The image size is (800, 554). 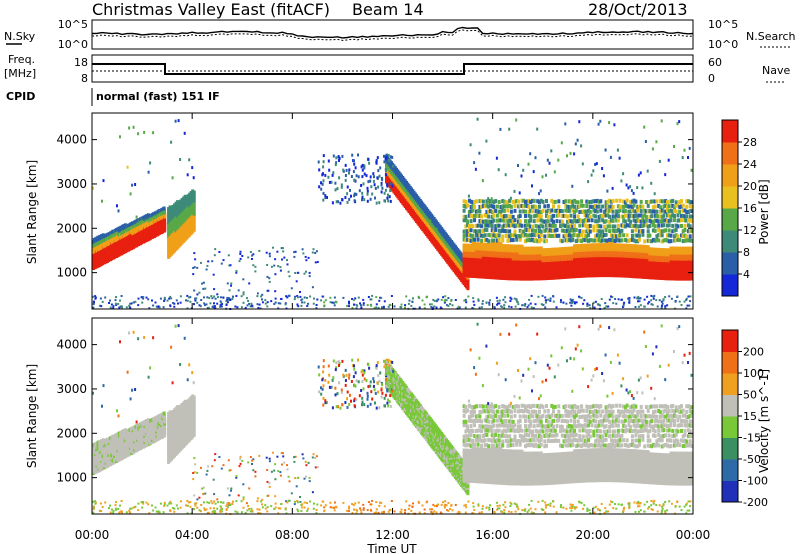 I want to click on nsearch-series, so click(x=392, y=35).